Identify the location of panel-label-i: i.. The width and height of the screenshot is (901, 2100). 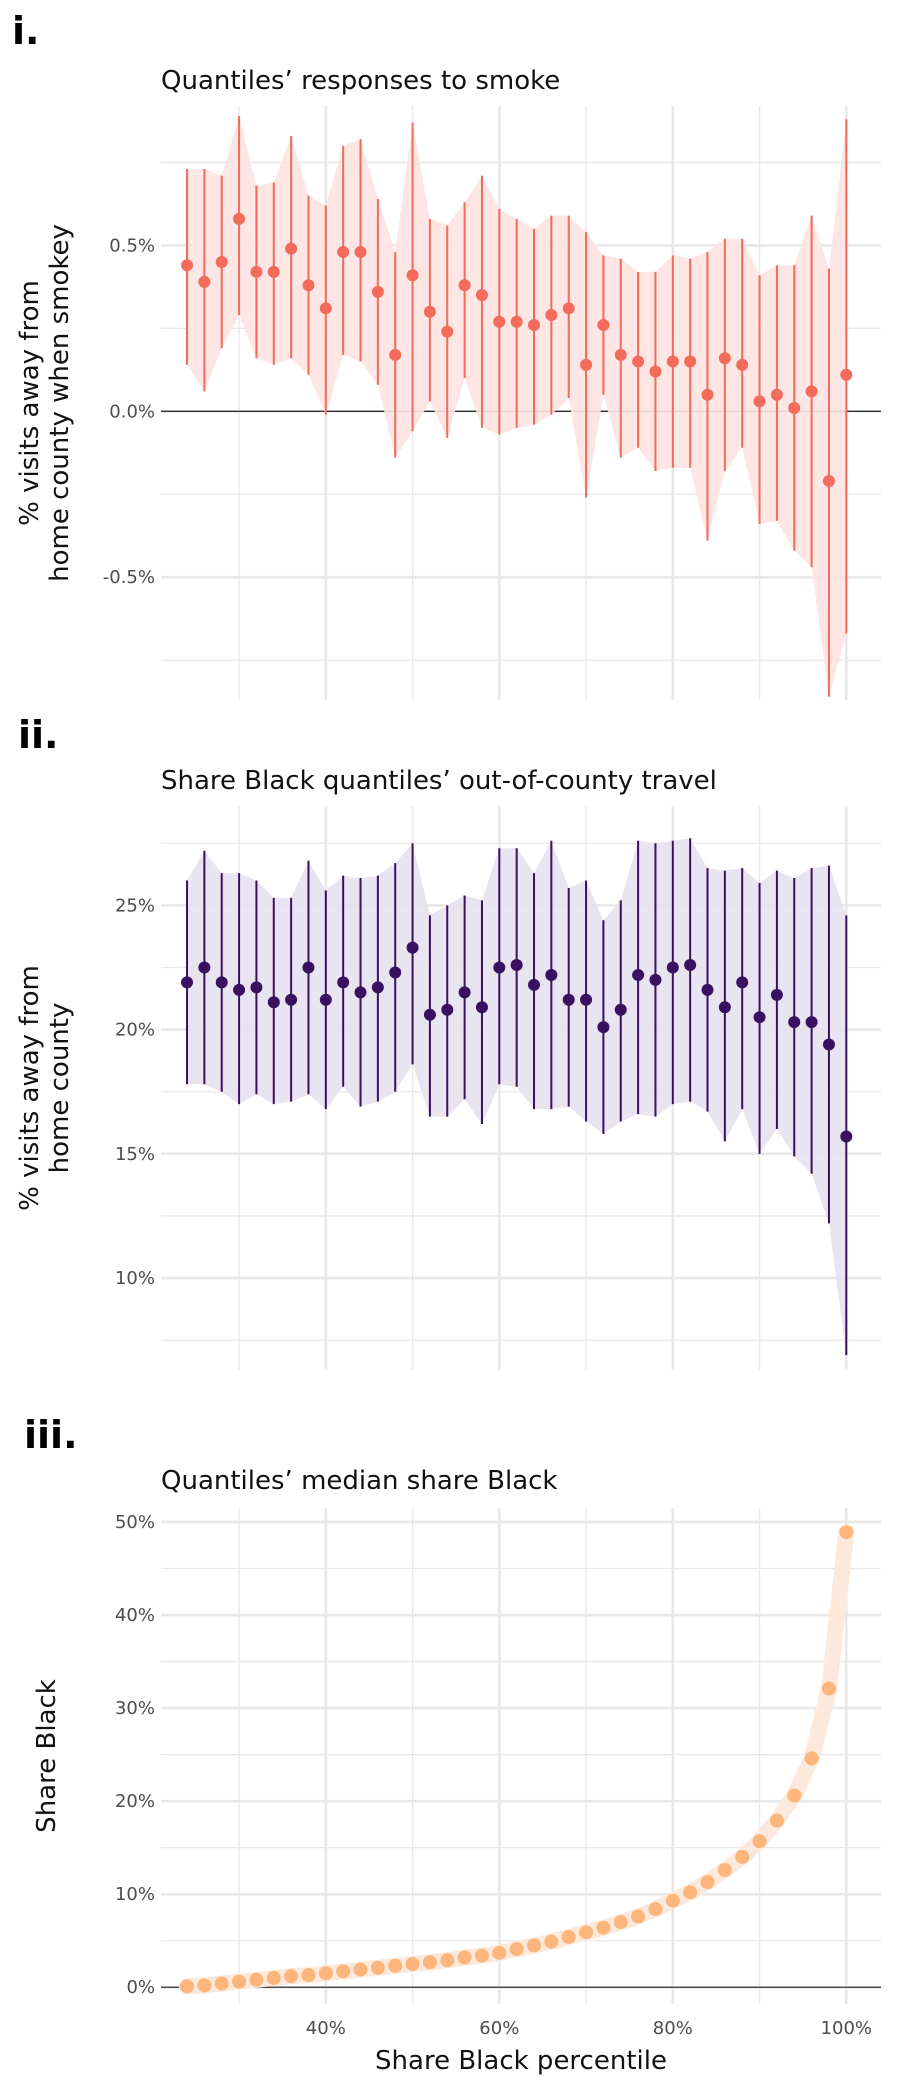
(26, 31).